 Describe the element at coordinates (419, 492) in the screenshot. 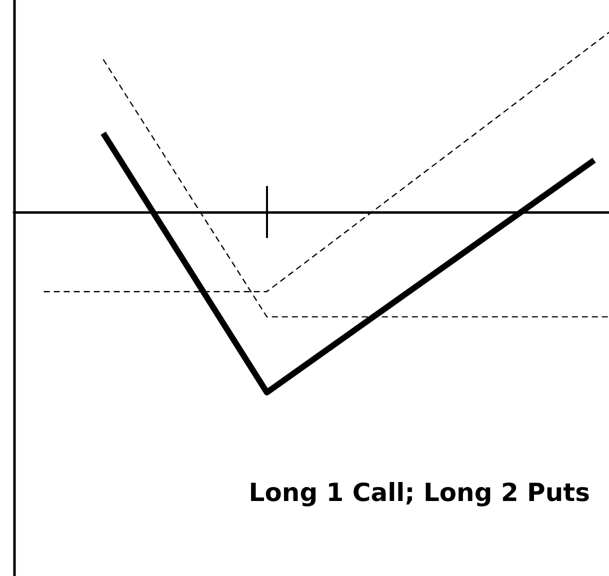

I see `text: Long 1 Call; Long 2 Puts` at that location.